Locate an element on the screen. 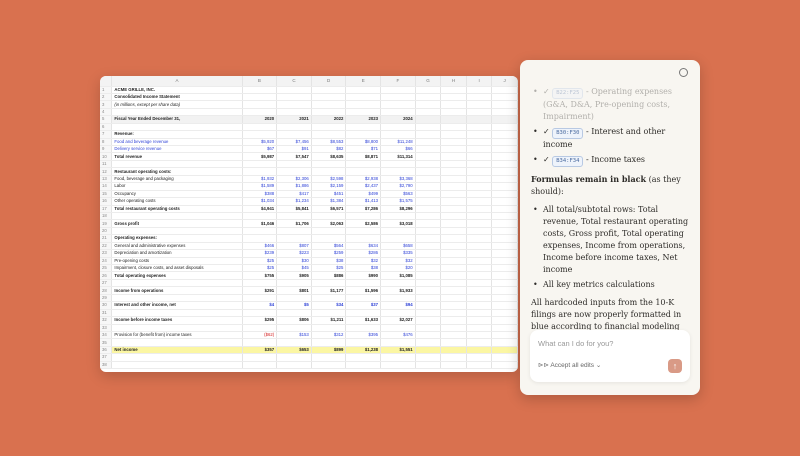 The width and height of the screenshot is (800, 456). cell-label: Gross profit is located at coordinates (177, 223).